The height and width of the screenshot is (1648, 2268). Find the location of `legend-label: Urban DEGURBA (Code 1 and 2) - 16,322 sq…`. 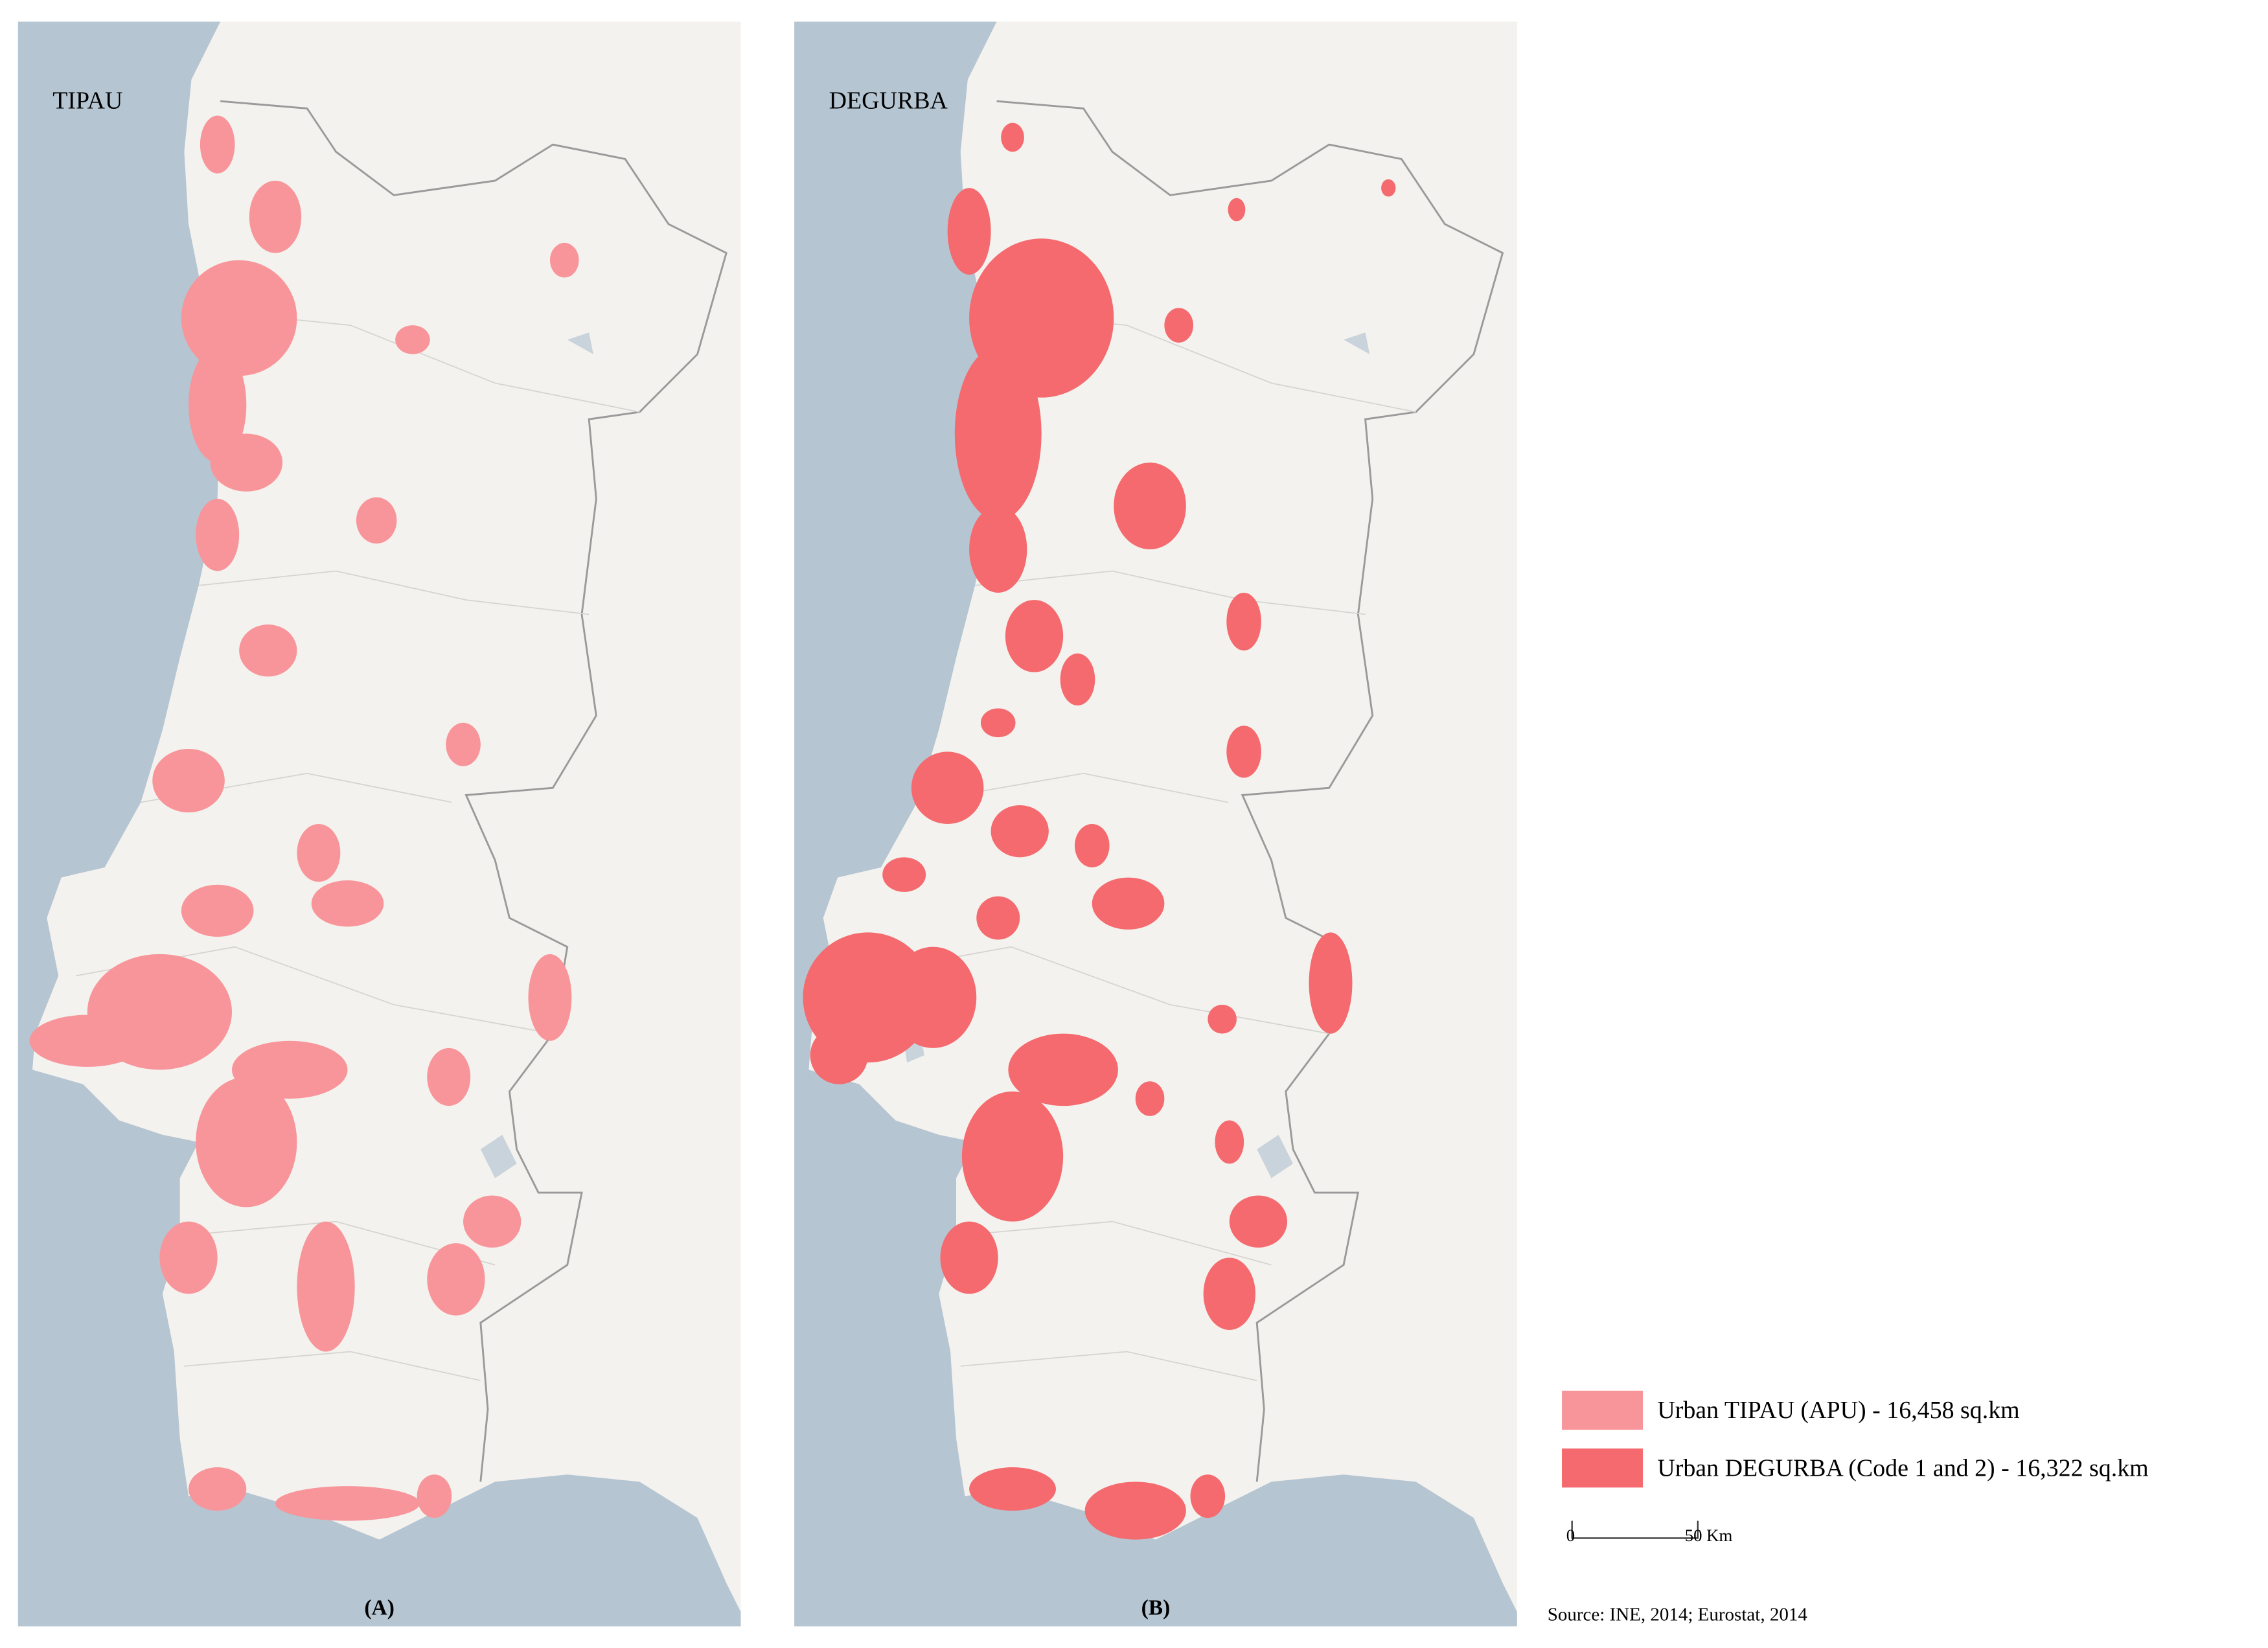

legend-label: Urban DEGURBA (Code 1 and 2) - 16,322 sq… is located at coordinates (1902, 1468).